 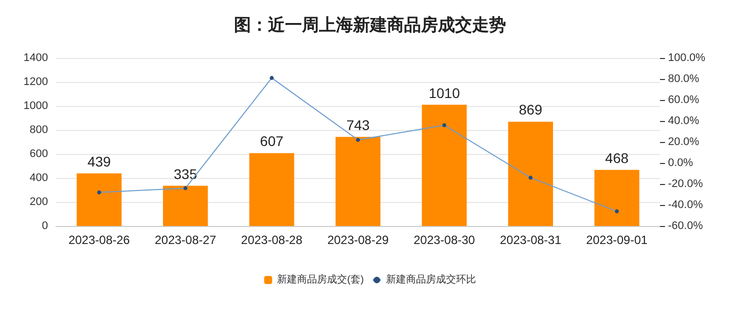 What do you see at coordinates (431, 280) in the screenshot?
I see `legend-label: 新建商品房成交环比` at bounding box center [431, 280].